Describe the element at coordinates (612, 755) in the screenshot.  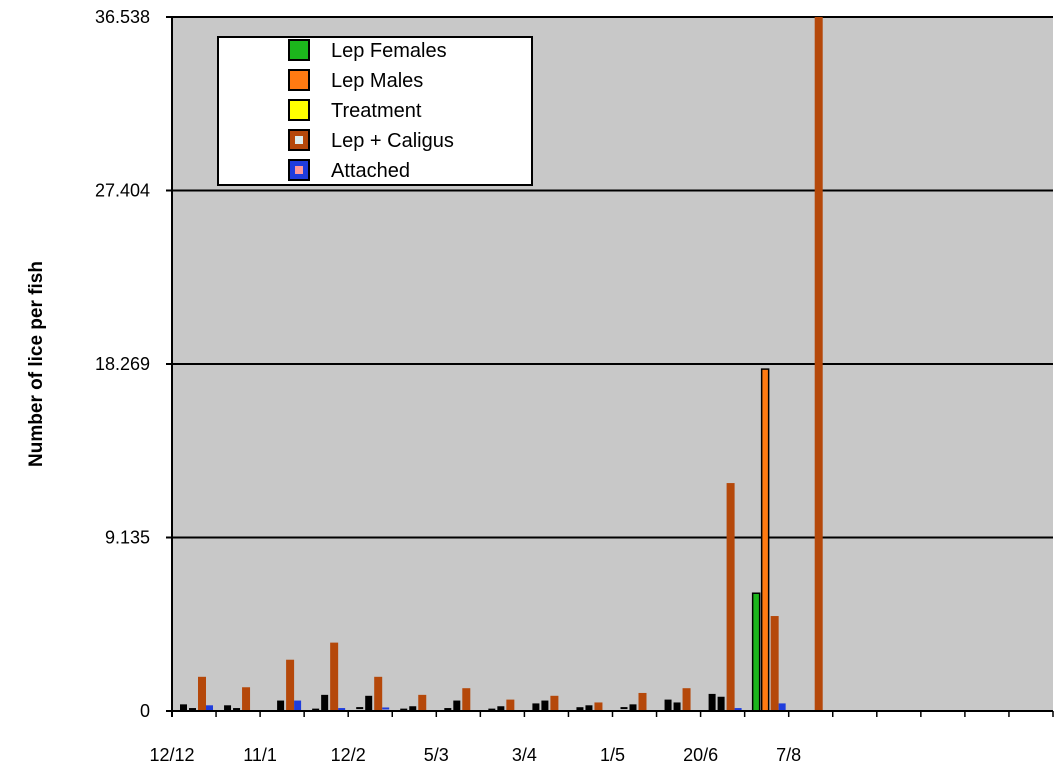
I see `x-tick-label: 1/5` at that location.